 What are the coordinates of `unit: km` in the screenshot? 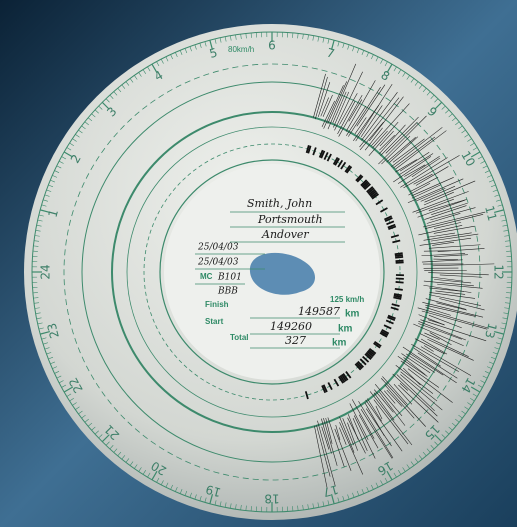 It's located at (352, 314).